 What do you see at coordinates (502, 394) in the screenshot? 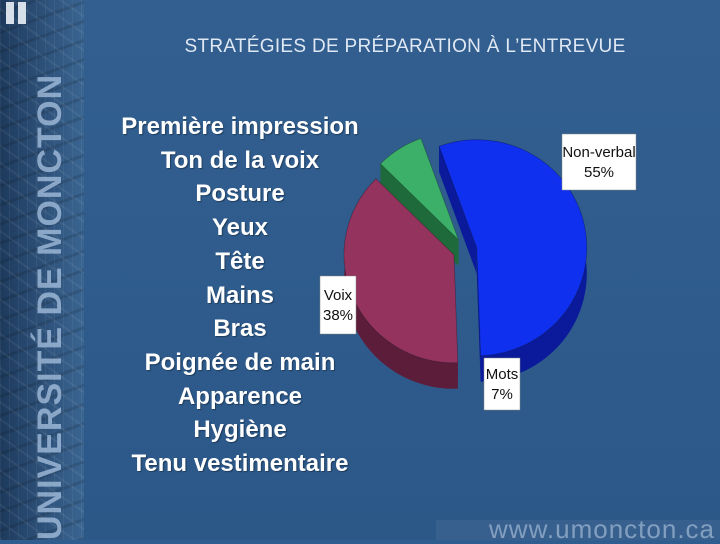
I see `slice-label-value: 7%` at bounding box center [502, 394].